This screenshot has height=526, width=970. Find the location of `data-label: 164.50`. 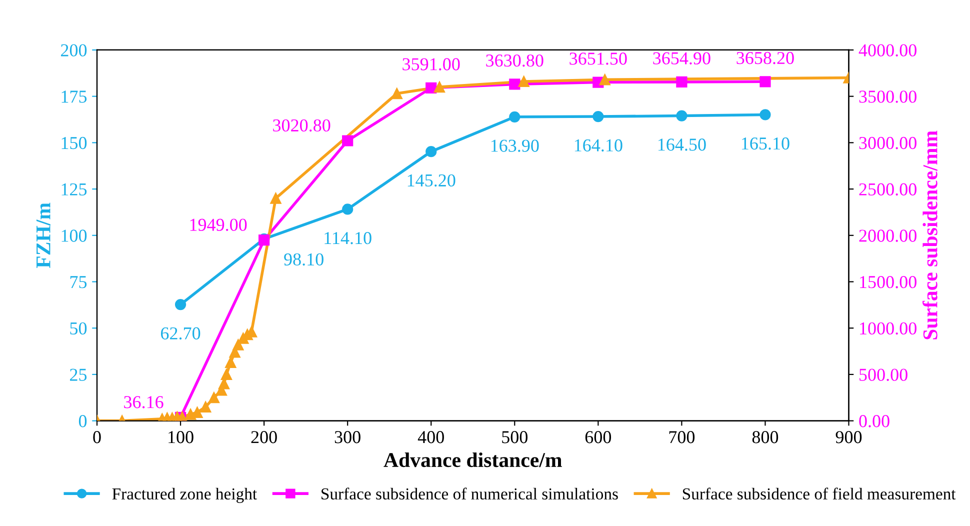

data-label: 164.50 is located at coordinates (682, 144).